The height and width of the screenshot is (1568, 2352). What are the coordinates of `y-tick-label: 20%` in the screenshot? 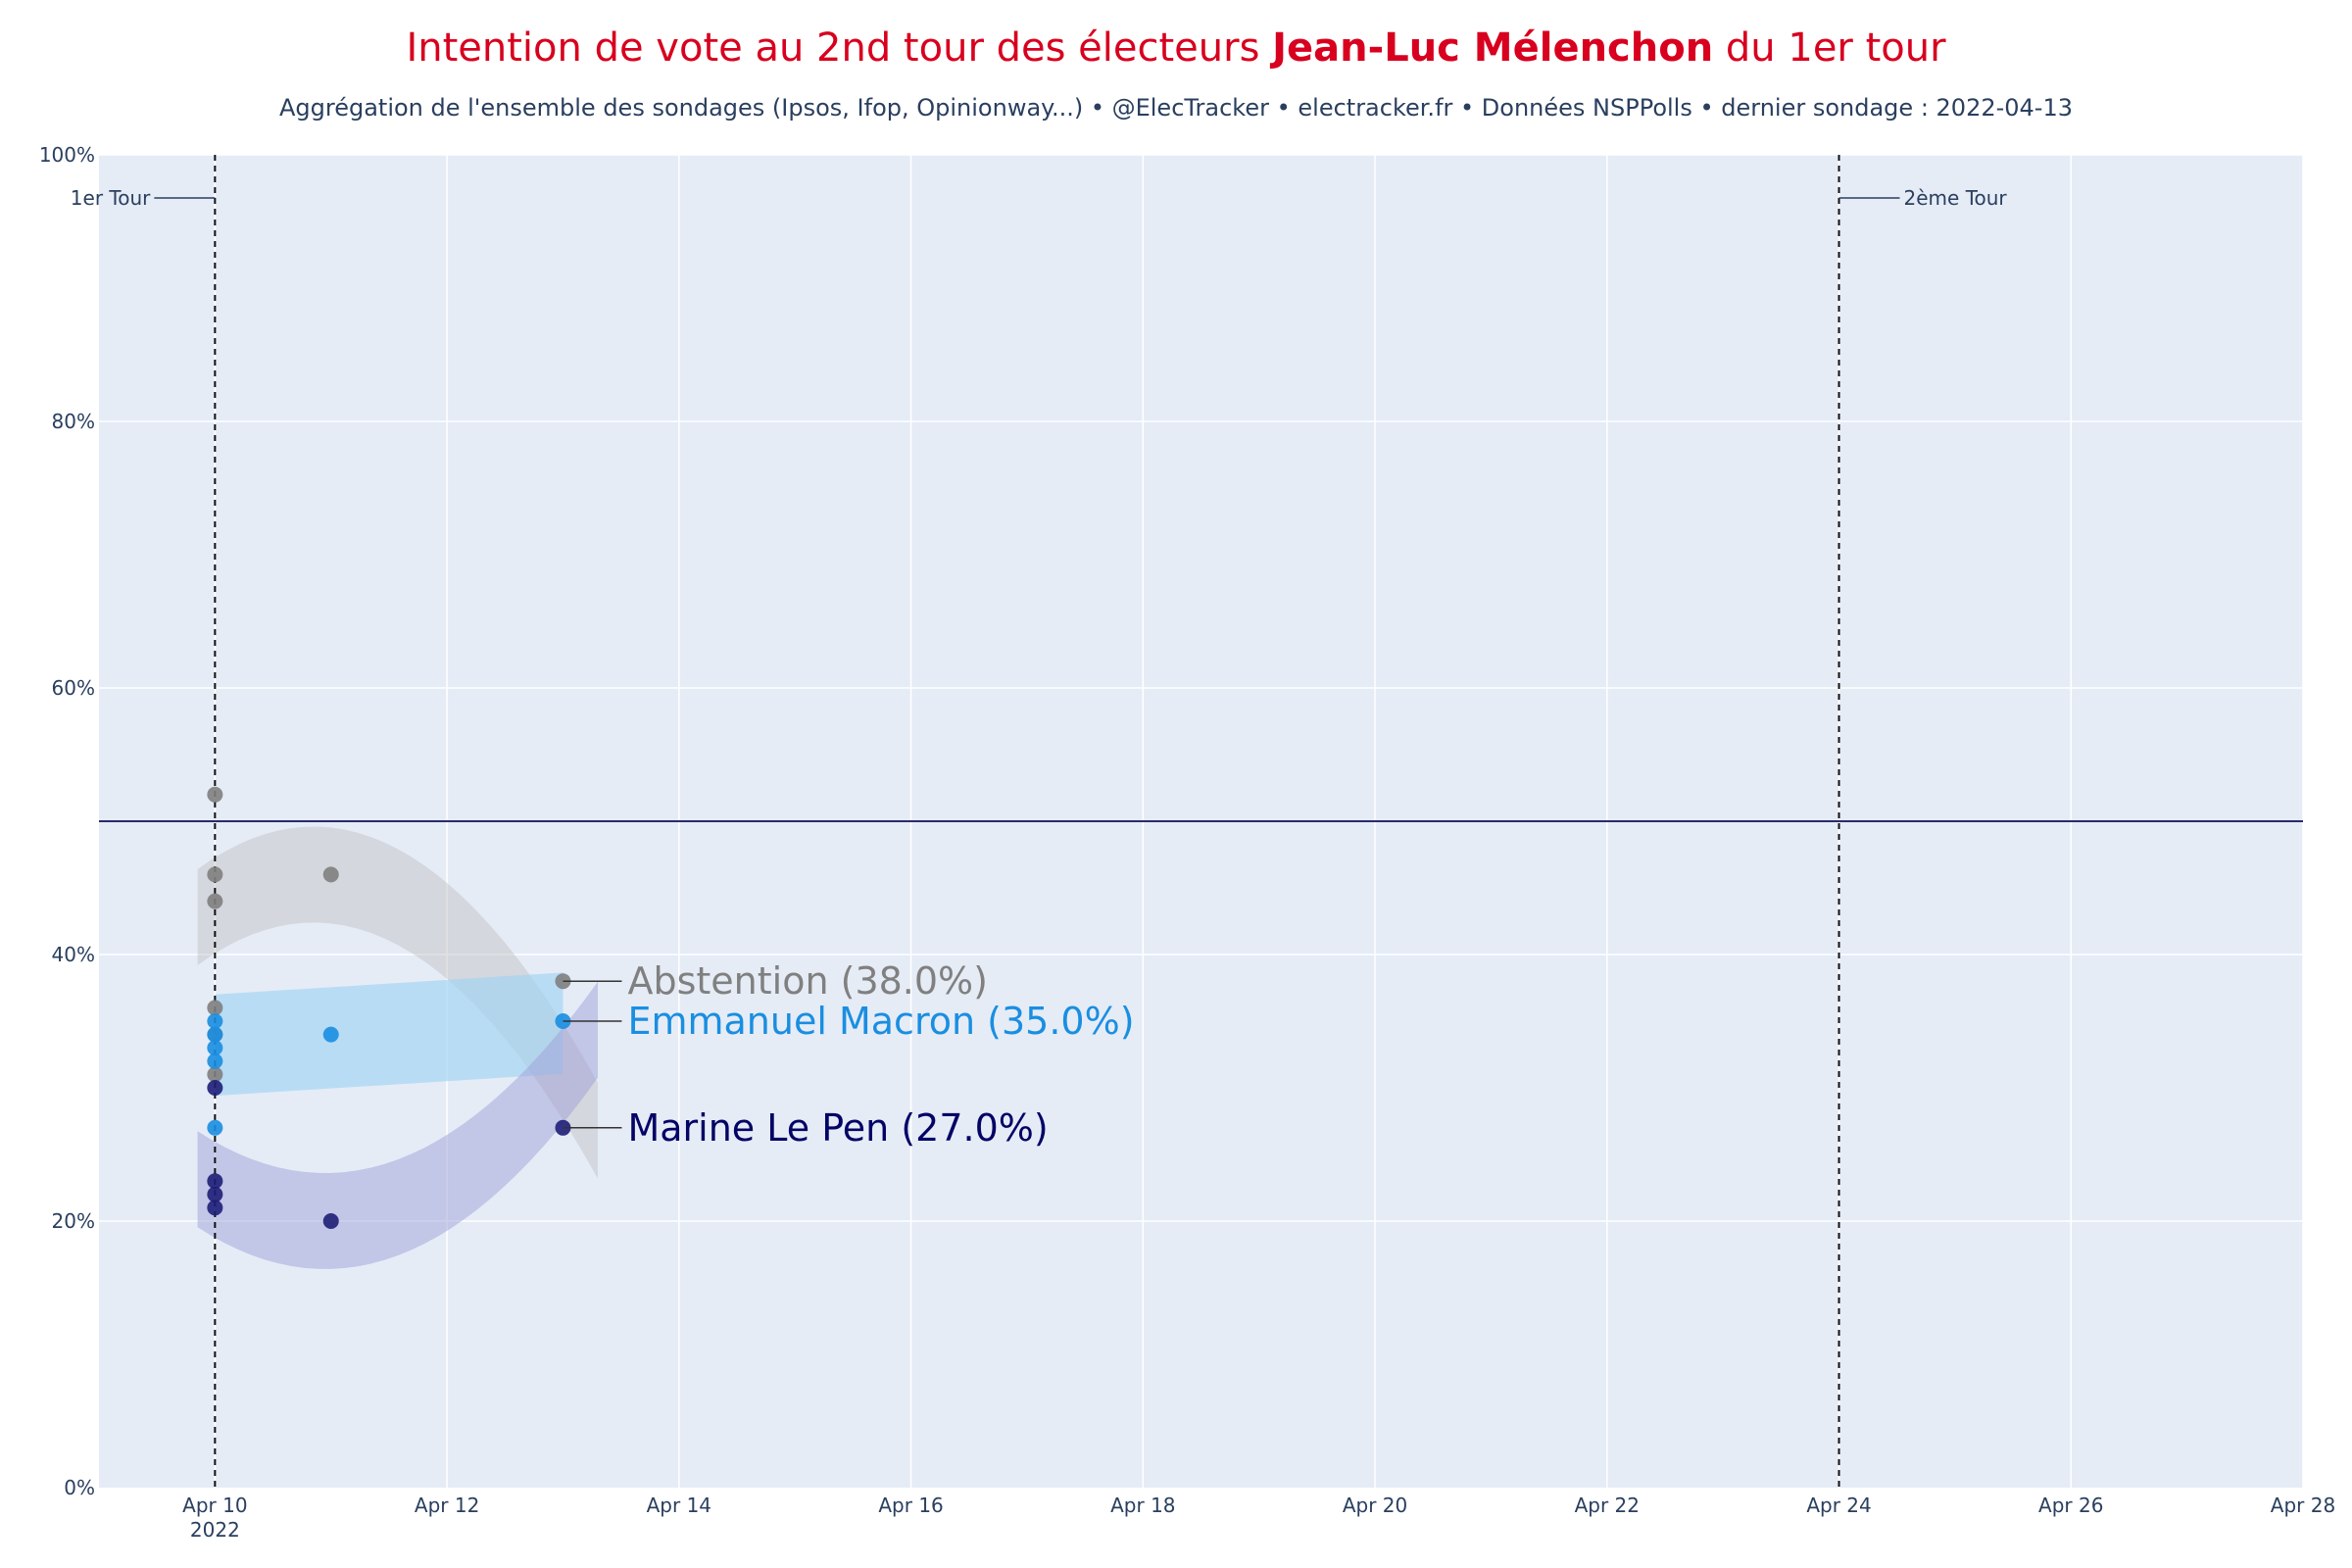 It's located at (73, 1221).